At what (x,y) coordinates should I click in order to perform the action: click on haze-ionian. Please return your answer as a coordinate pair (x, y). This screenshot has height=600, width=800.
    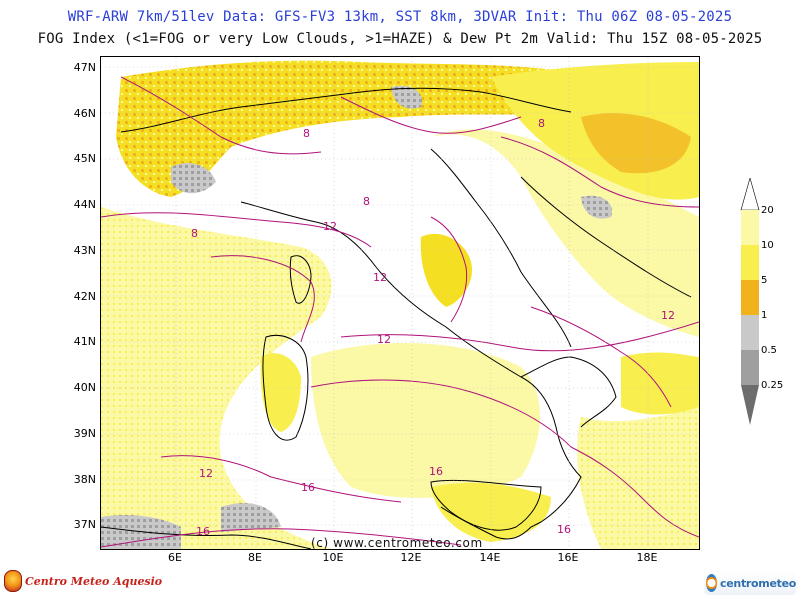
    Looking at the image, I should click on (638, 478).